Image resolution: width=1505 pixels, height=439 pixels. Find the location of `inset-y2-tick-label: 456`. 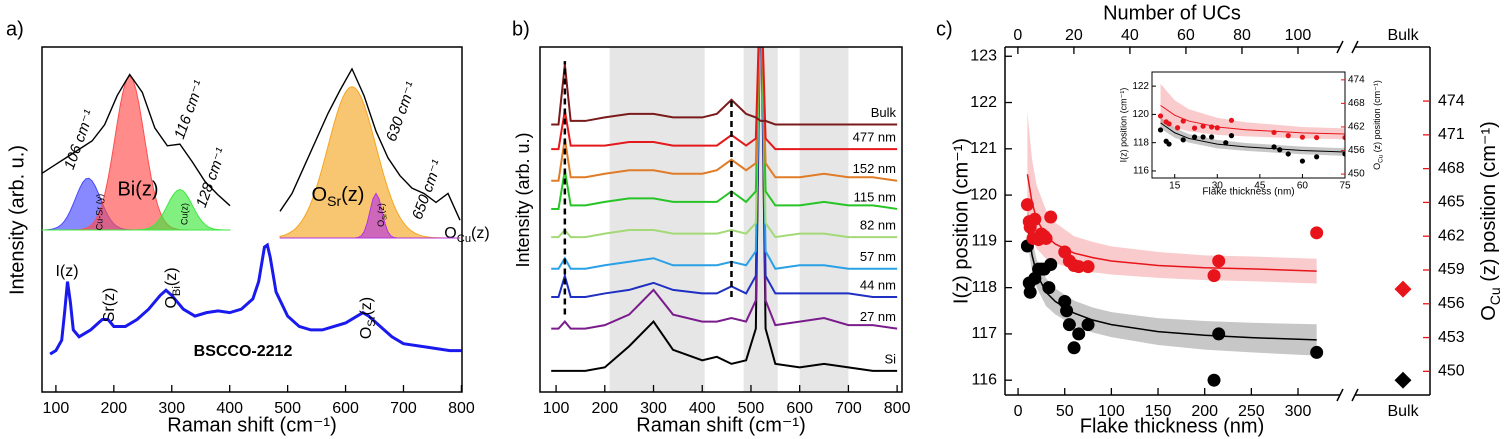

inset-y2-tick-label: 456 is located at coordinates (1356, 150).